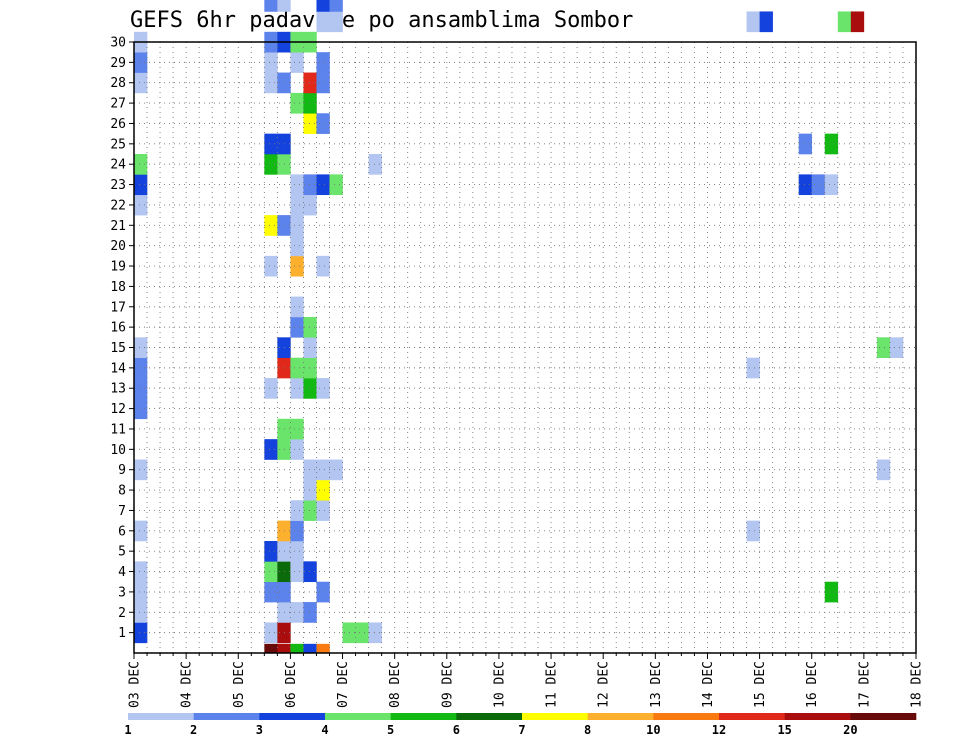 This screenshot has width=960, height=742. What do you see at coordinates (291, 684) in the screenshot?
I see `x-tick-label: 06 DEC` at bounding box center [291, 684].